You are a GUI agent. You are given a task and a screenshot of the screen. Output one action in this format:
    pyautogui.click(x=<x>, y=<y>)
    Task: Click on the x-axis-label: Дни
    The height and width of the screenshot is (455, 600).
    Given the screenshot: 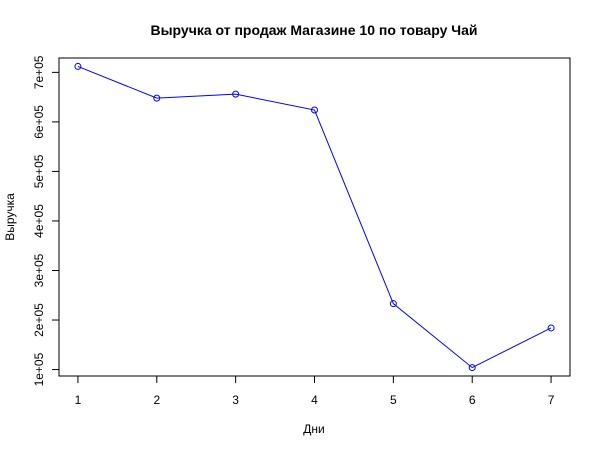 What is the action you would take?
    pyautogui.click(x=313, y=429)
    